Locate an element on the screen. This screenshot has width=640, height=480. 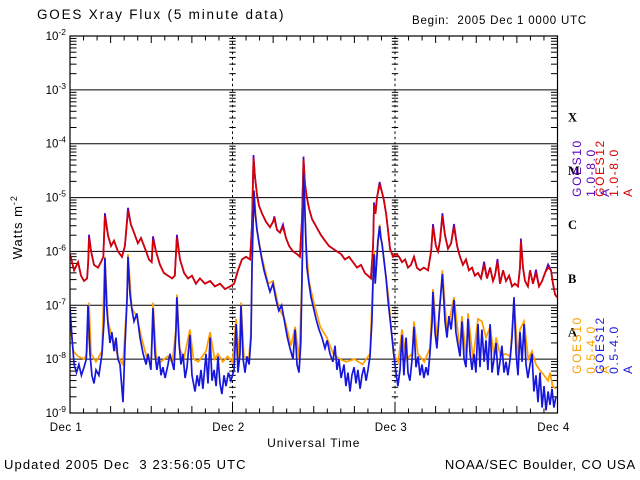
y-tick-label: 10⁻⁶ is located at coordinates (56, 250).